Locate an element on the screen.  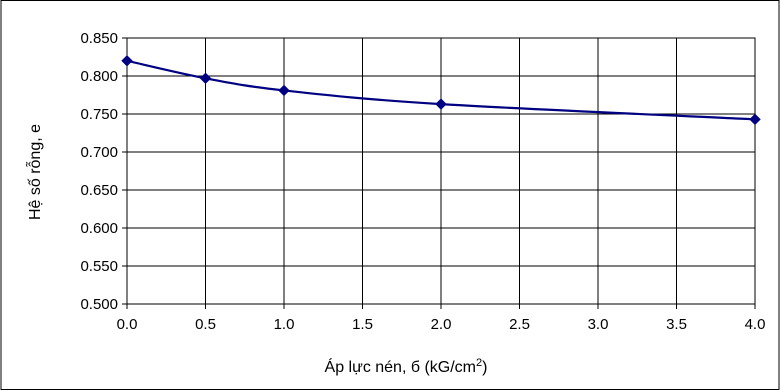
y-tick-label: 0.550 is located at coordinates (99, 266).